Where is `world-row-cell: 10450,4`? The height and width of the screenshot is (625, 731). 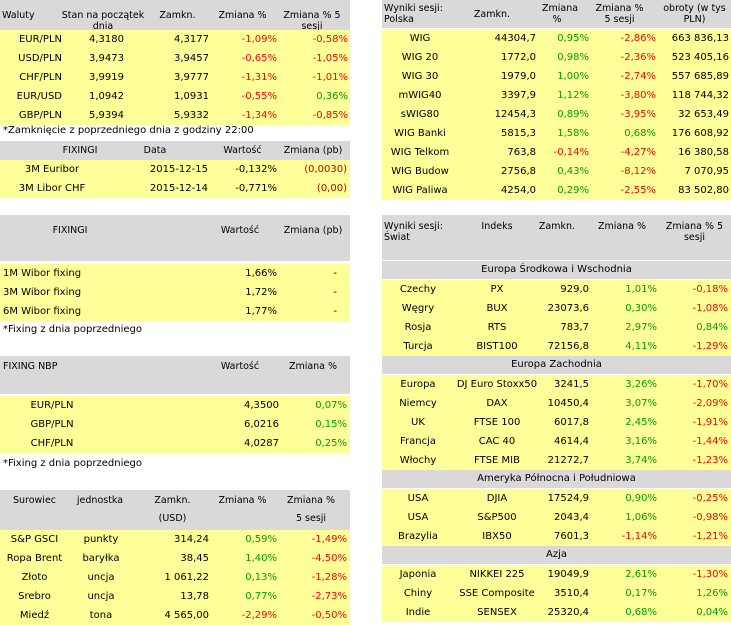
world-row-cell: 10450,4 is located at coordinates (568, 403).